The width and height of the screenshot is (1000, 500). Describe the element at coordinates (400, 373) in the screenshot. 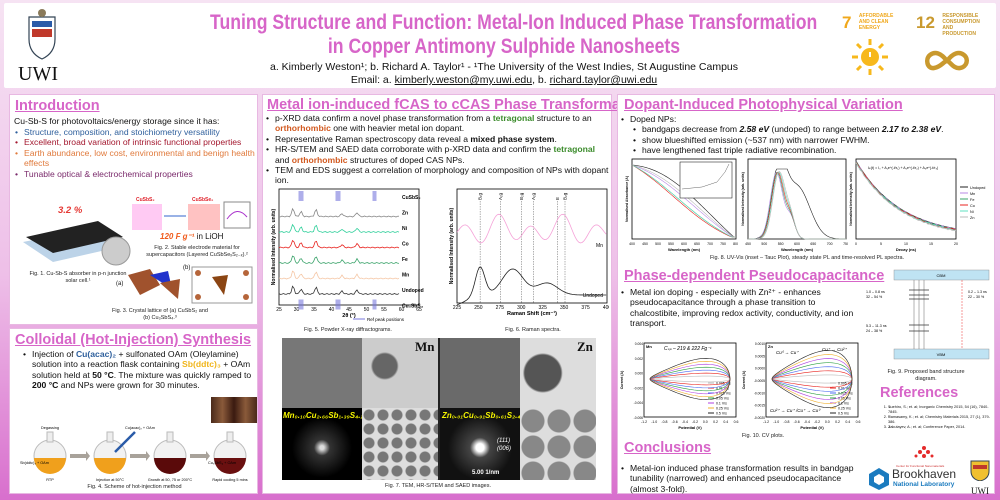

I see `tem-mn-image` at that location.